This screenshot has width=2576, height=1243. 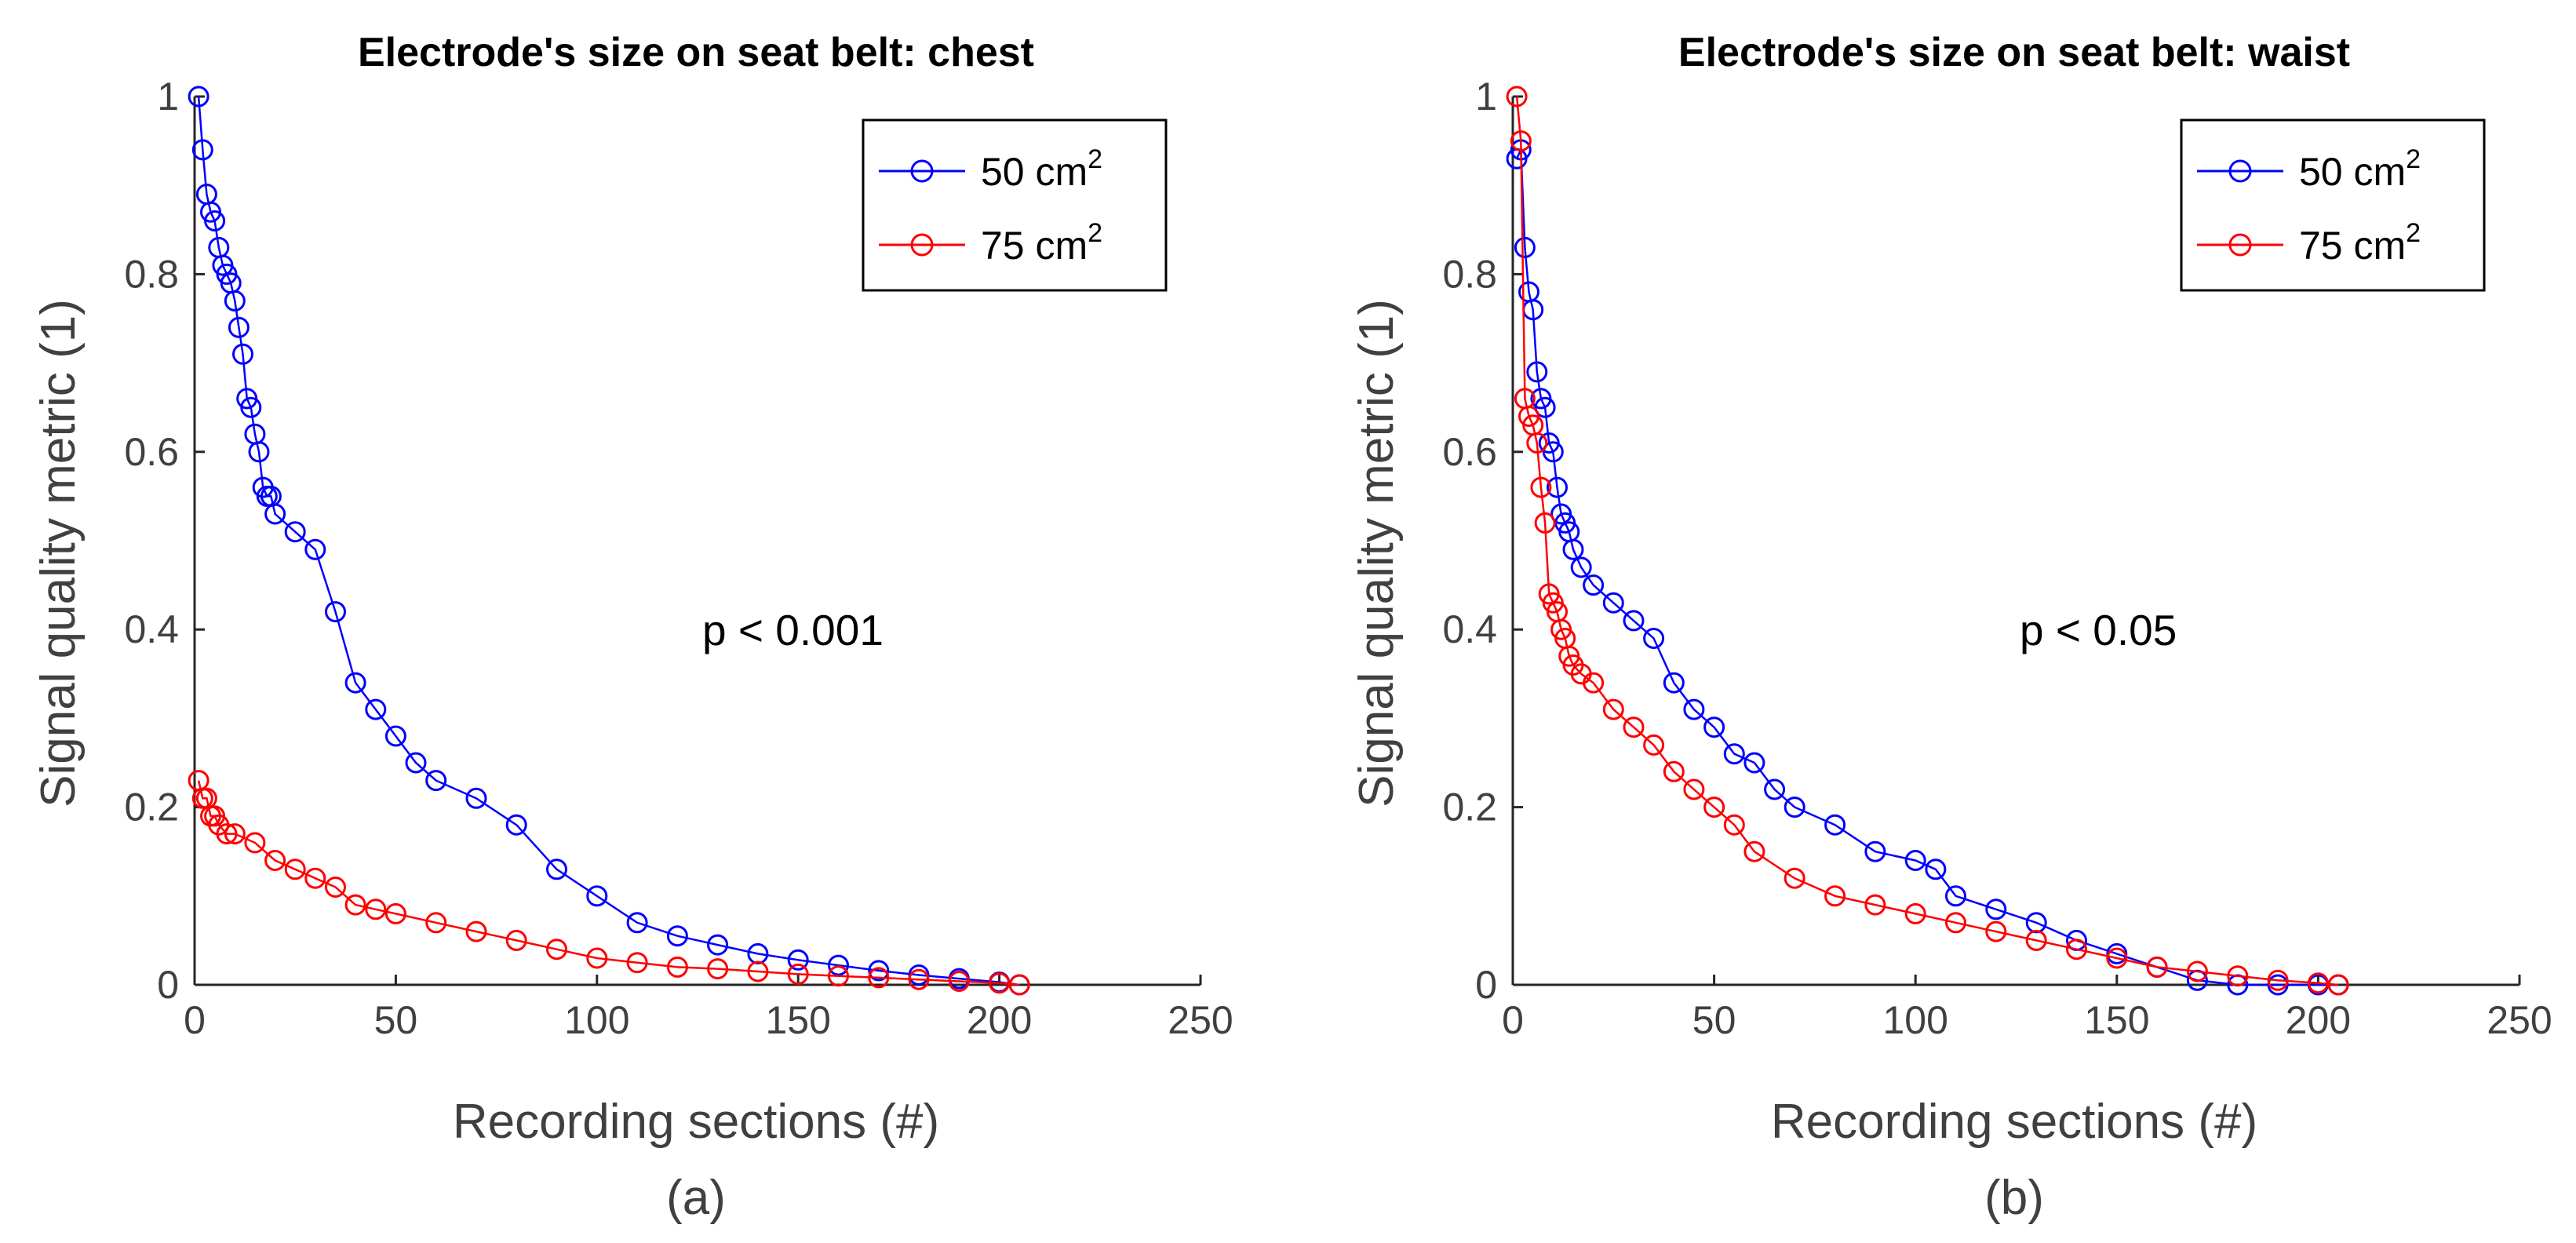 I want to click on chart-title: Electrode's size on seat belt: chest, so click(x=696, y=52).